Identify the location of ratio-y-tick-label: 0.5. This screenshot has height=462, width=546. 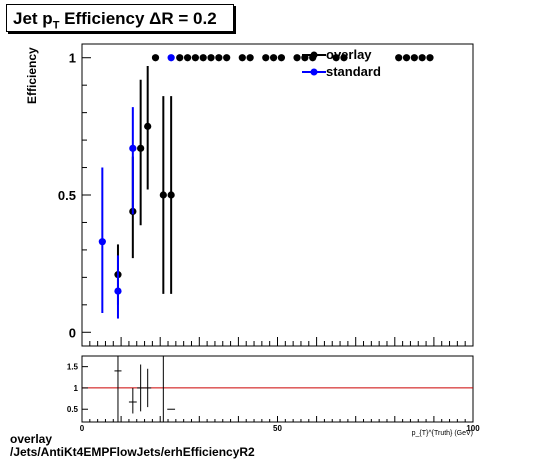
(73, 409).